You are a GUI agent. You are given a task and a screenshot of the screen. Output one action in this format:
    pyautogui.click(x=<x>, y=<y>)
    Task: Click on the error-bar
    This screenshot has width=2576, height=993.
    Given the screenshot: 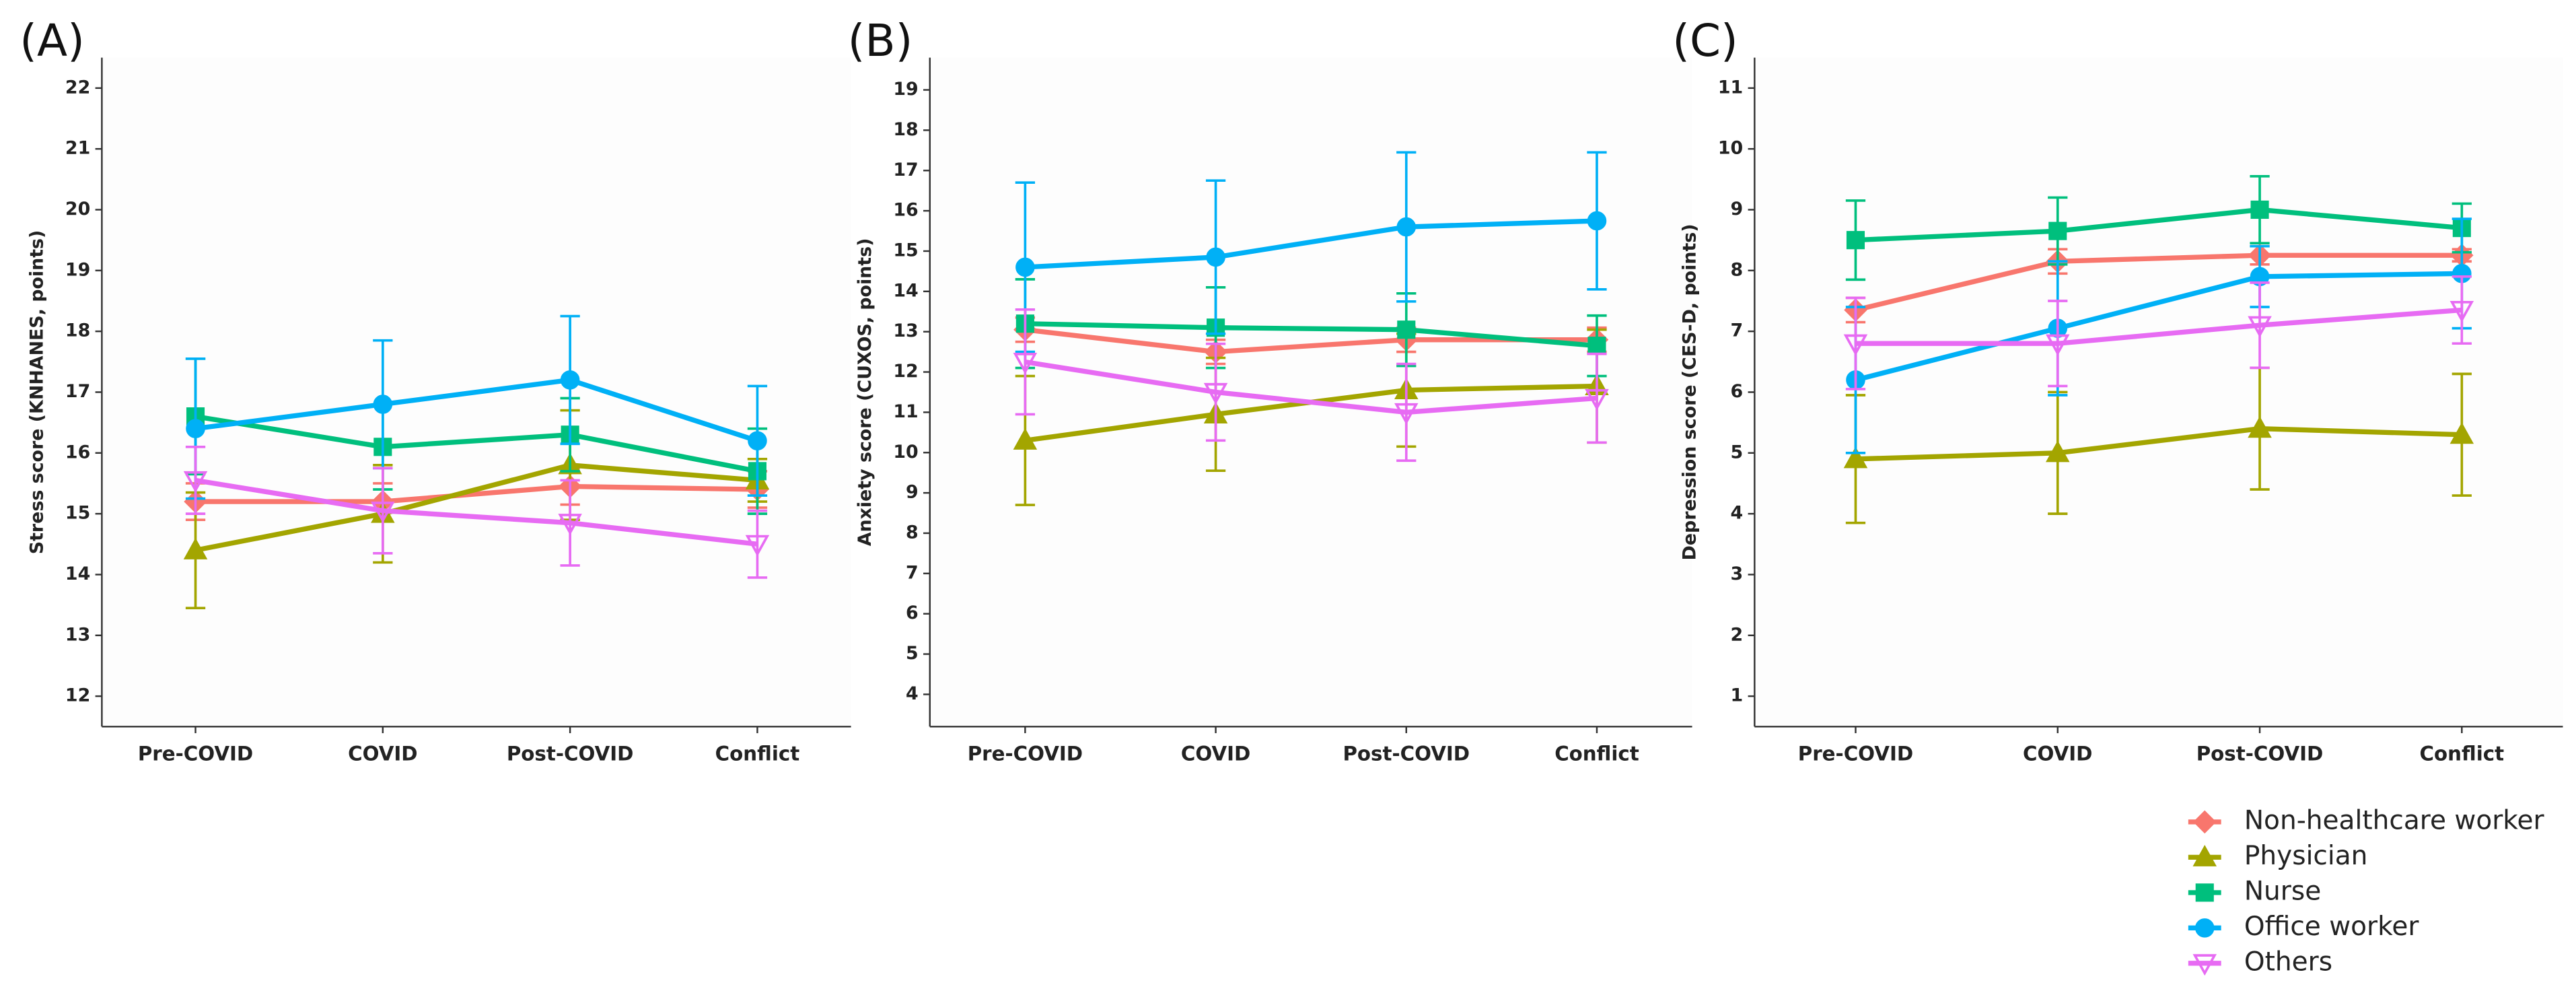 What is the action you would take?
    pyautogui.click(x=1597, y=398)
    